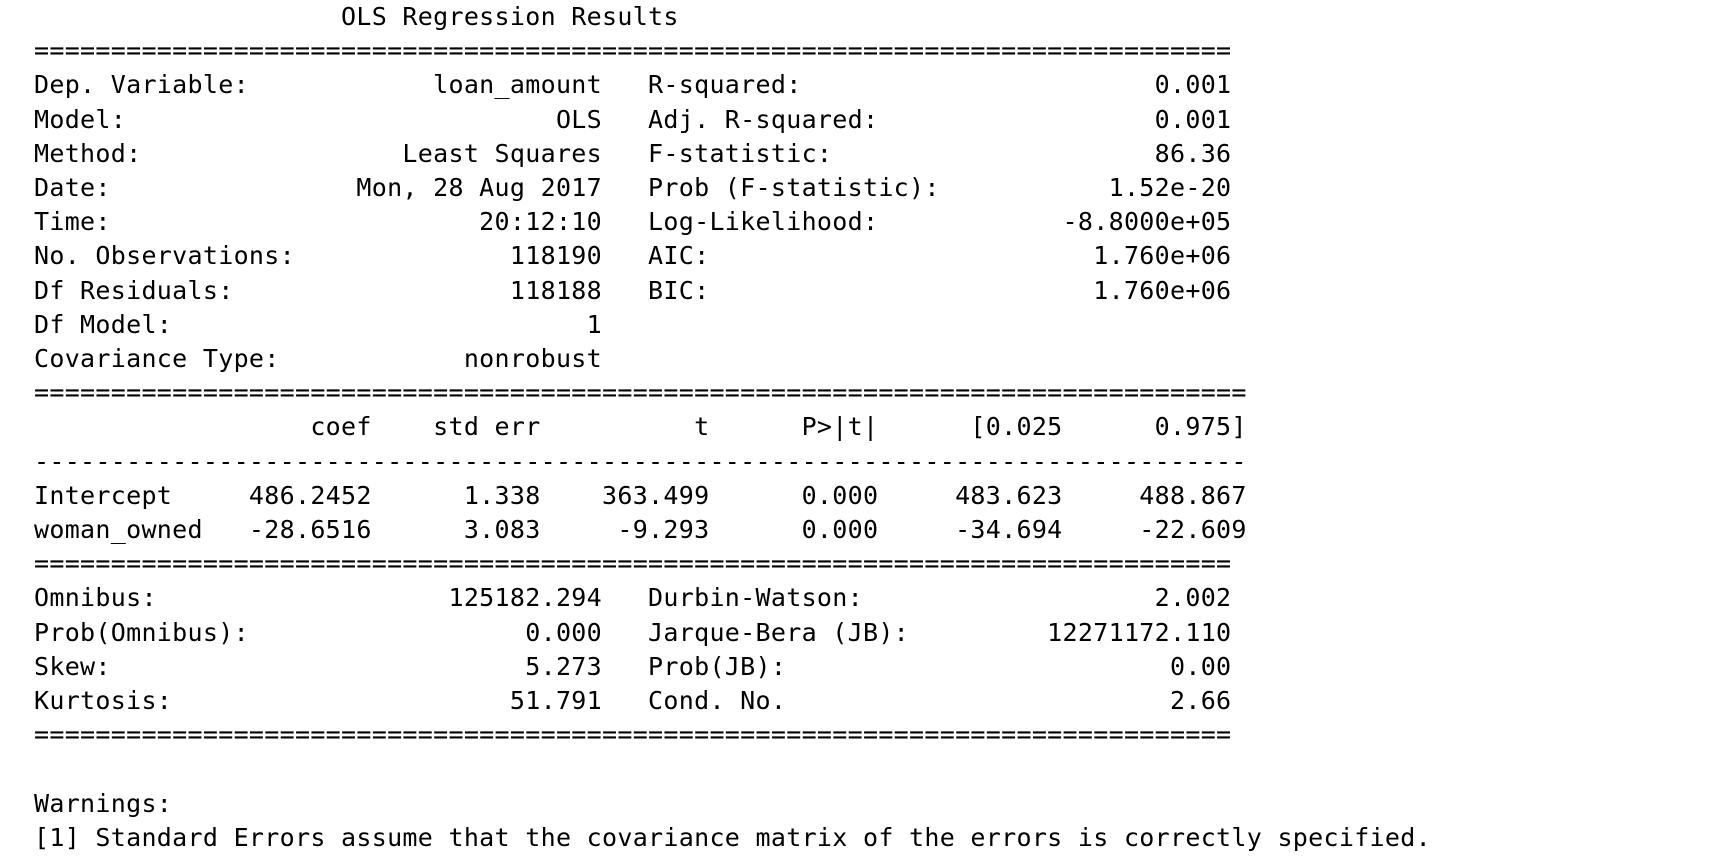 This screenshot has width=1710, height=868. Describe the element at coordinates (103, 803) in the screenshot. I see `warnings-heading: Warnings:` at that location.